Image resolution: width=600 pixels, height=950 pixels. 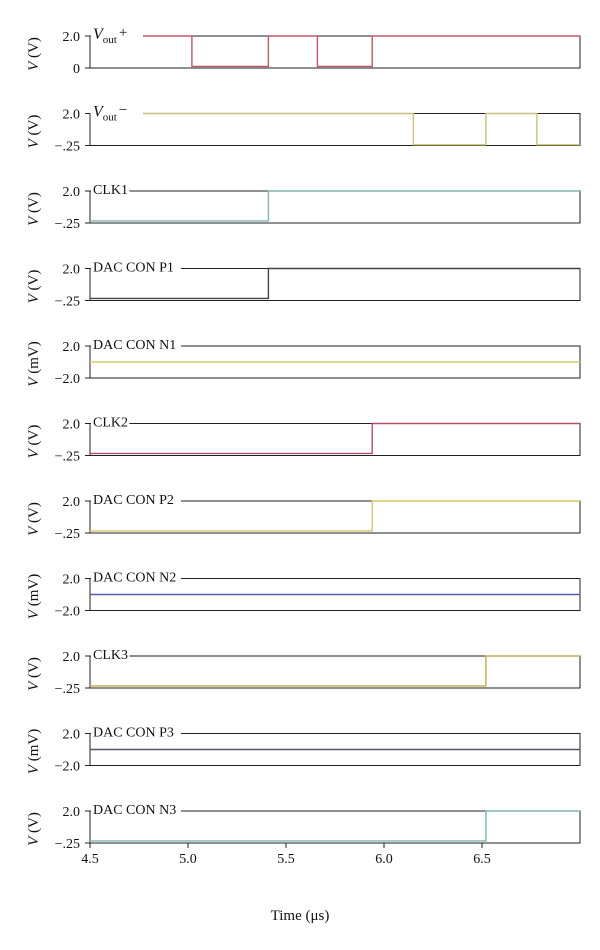 I want to click on signal-label: DAC CON N2, so click(x=134, y=578).